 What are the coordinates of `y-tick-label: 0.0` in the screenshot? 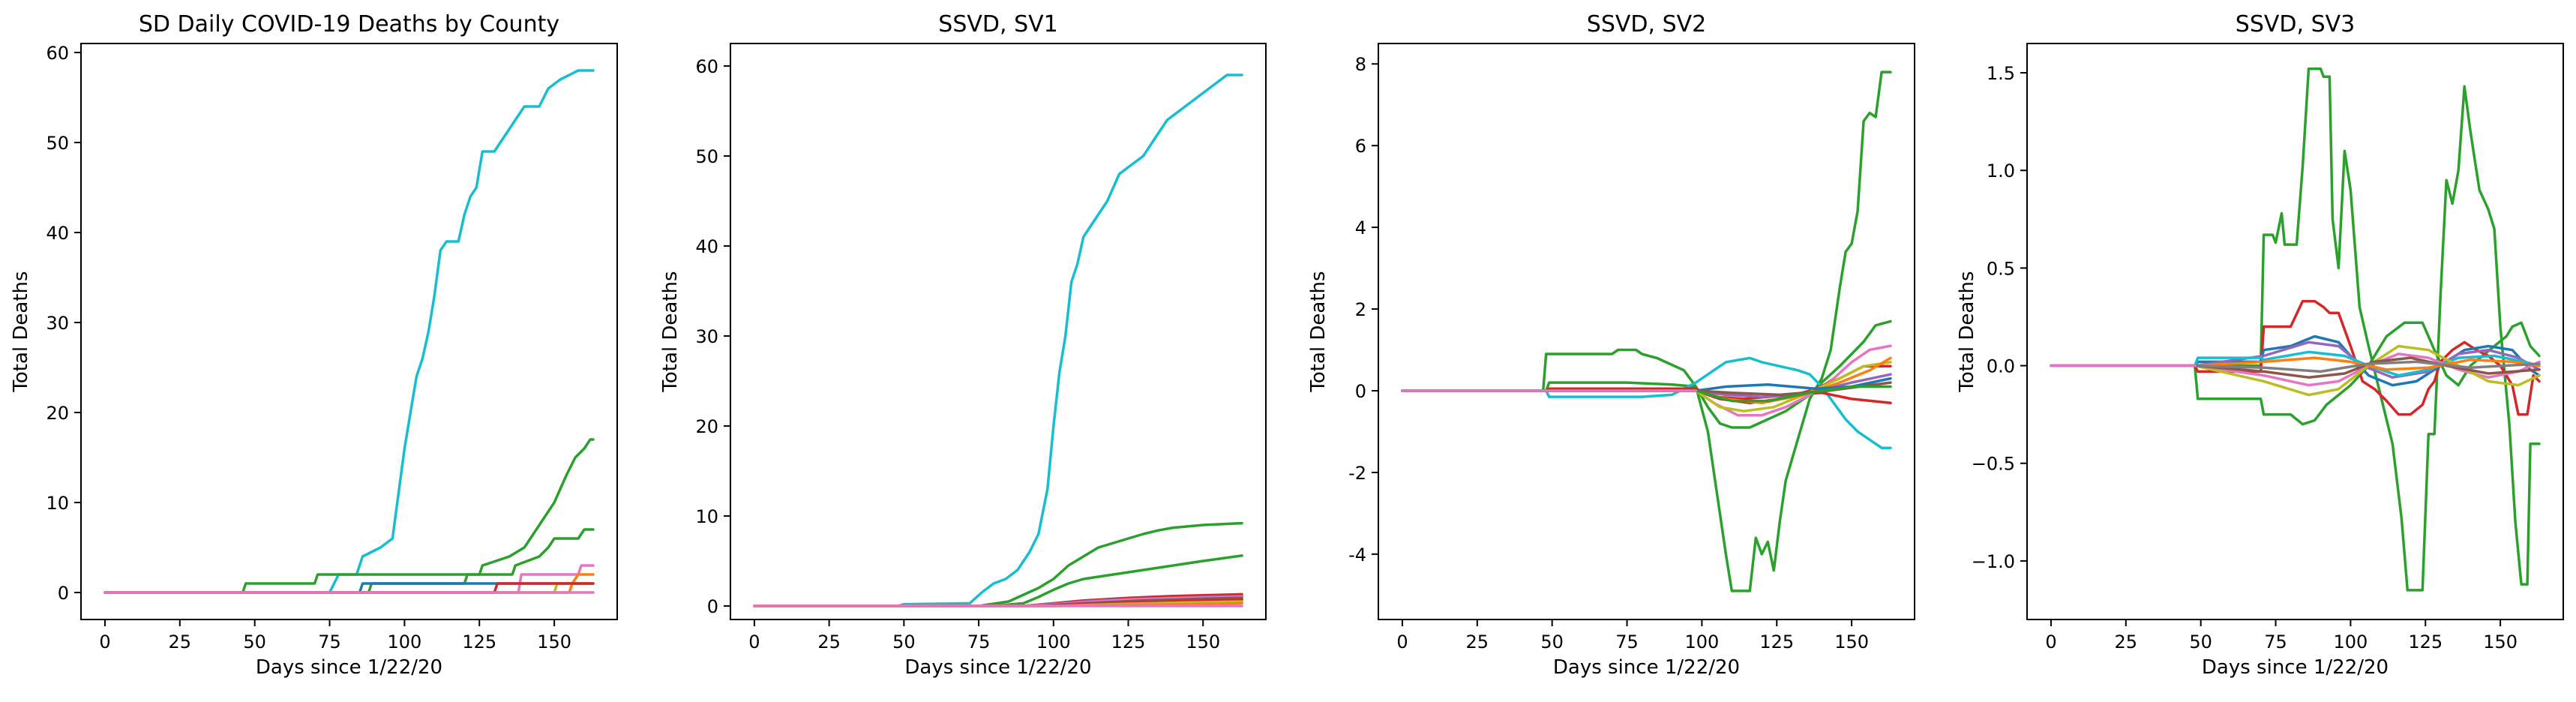 It's located at (2001, 366).